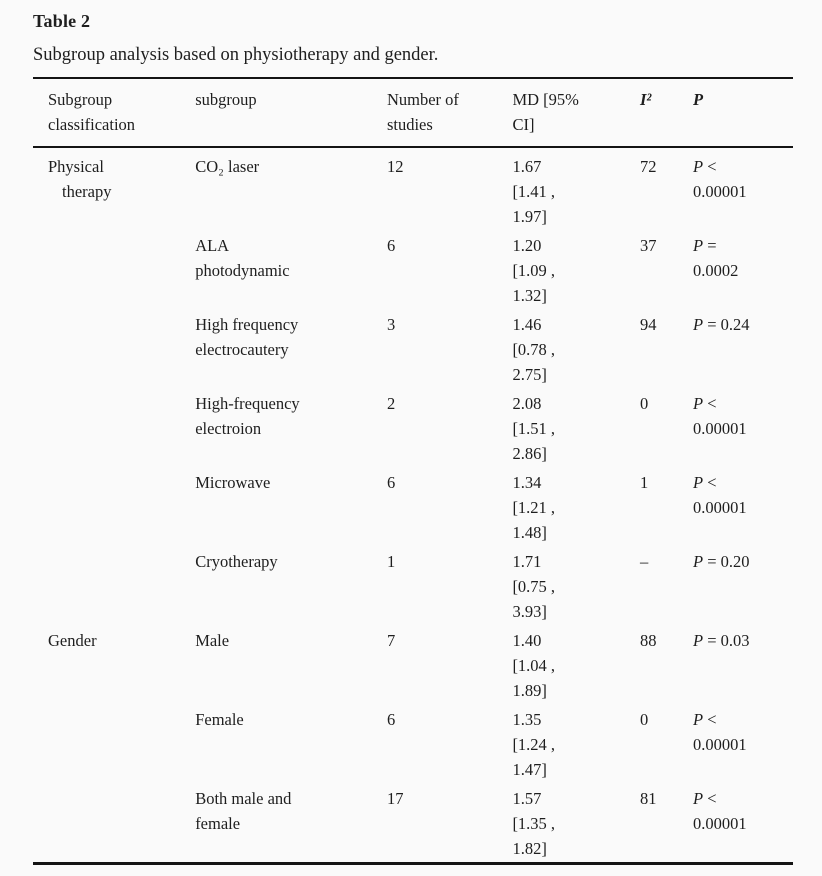 The height and width of the screenshot is (876, 822). I want to click on cell-line: CO₂ laser, so click(227, 166).